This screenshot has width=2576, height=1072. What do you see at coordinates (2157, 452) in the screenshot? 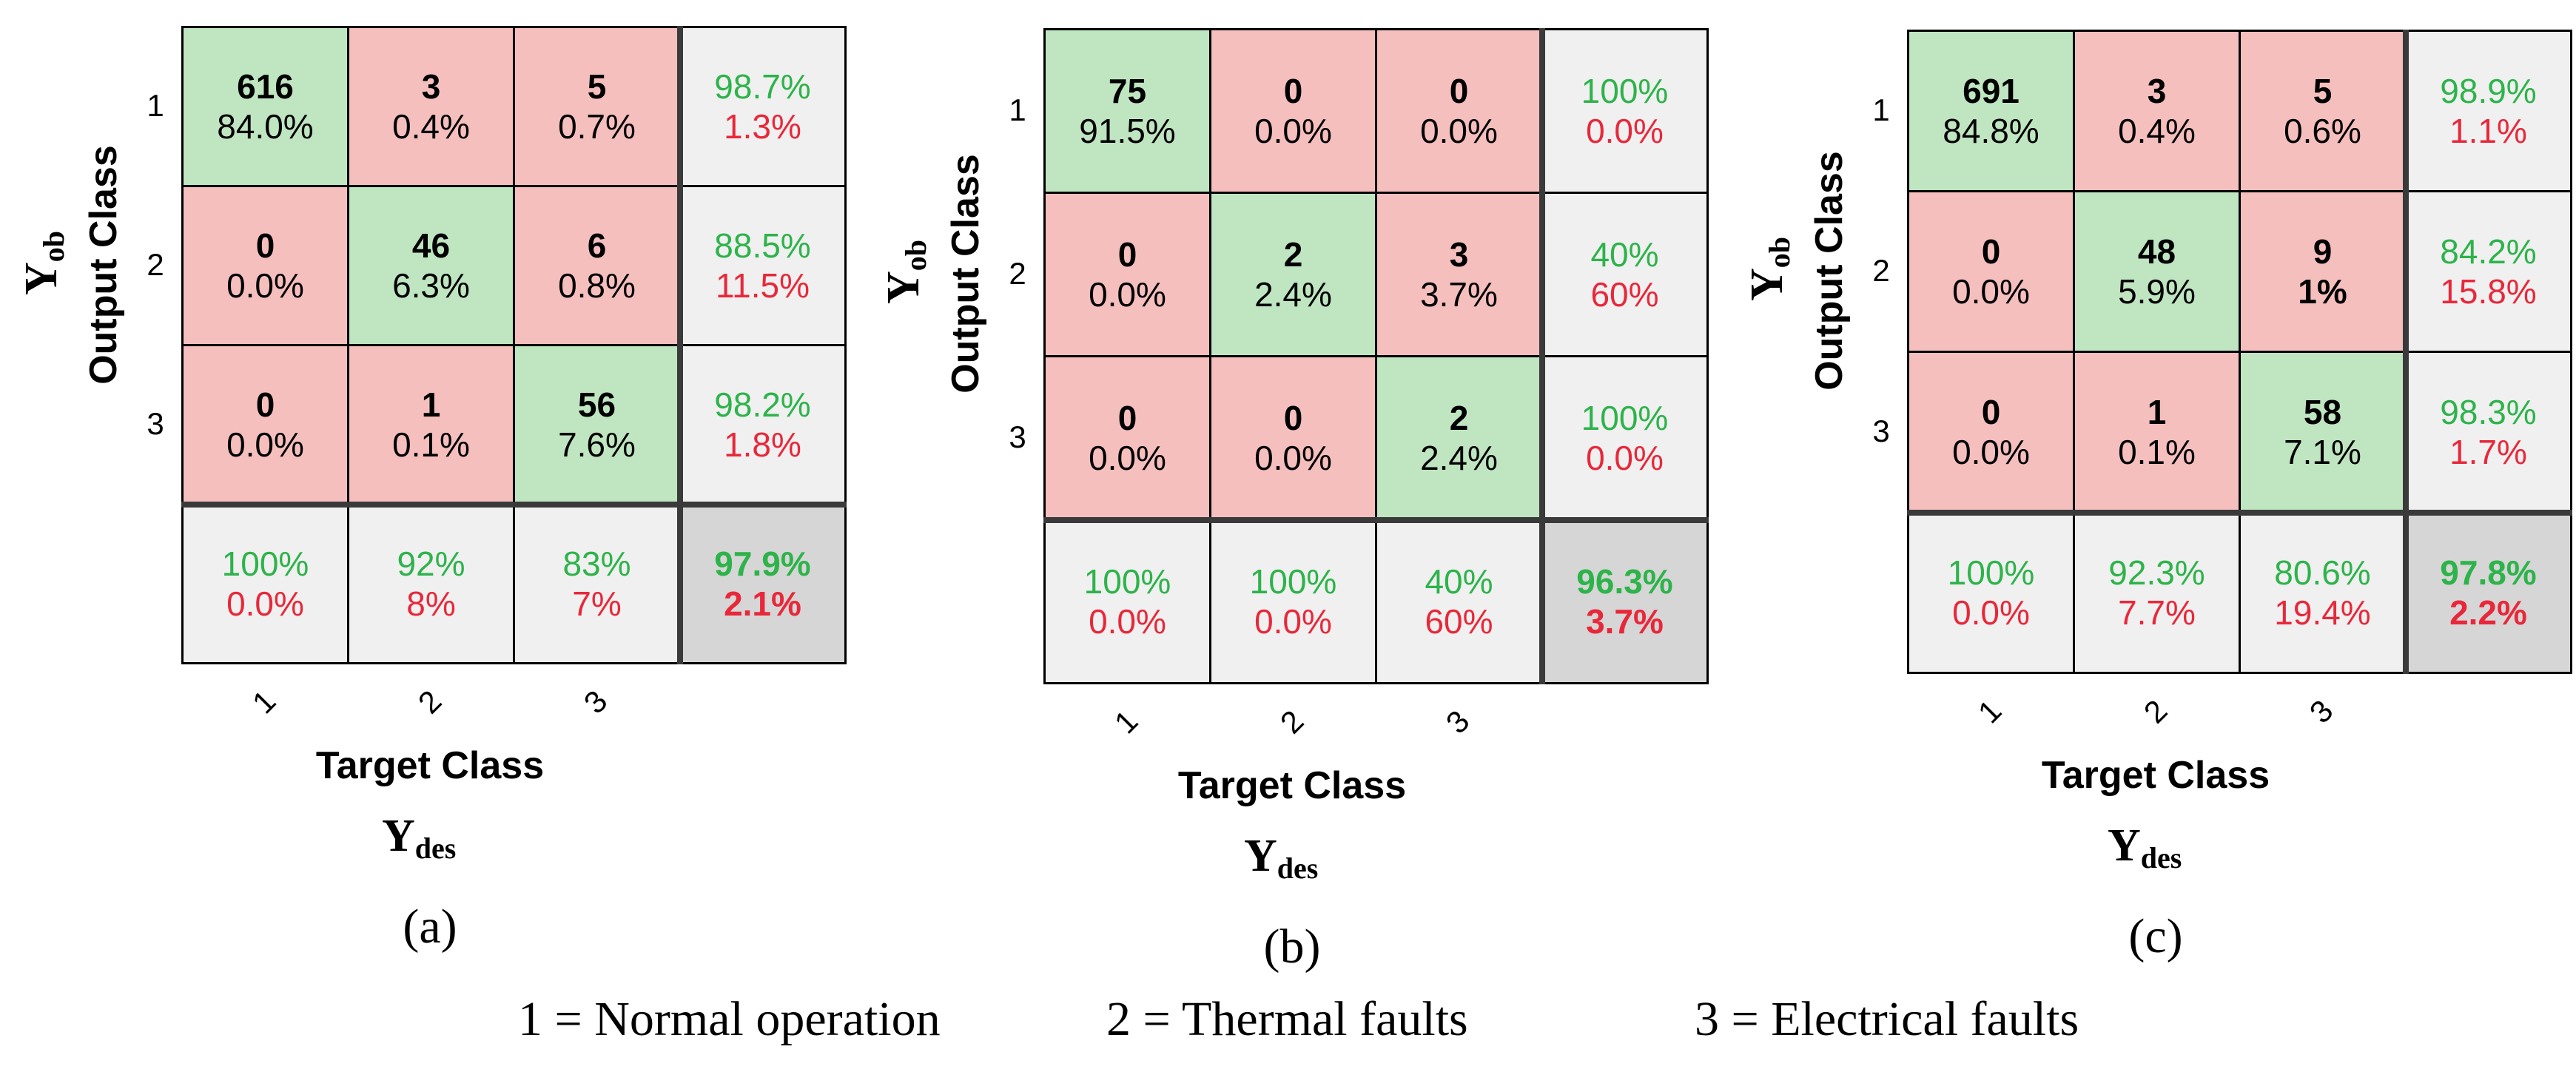
I see `cell-percent: 0.1%` at bounding box center [2157, 452].